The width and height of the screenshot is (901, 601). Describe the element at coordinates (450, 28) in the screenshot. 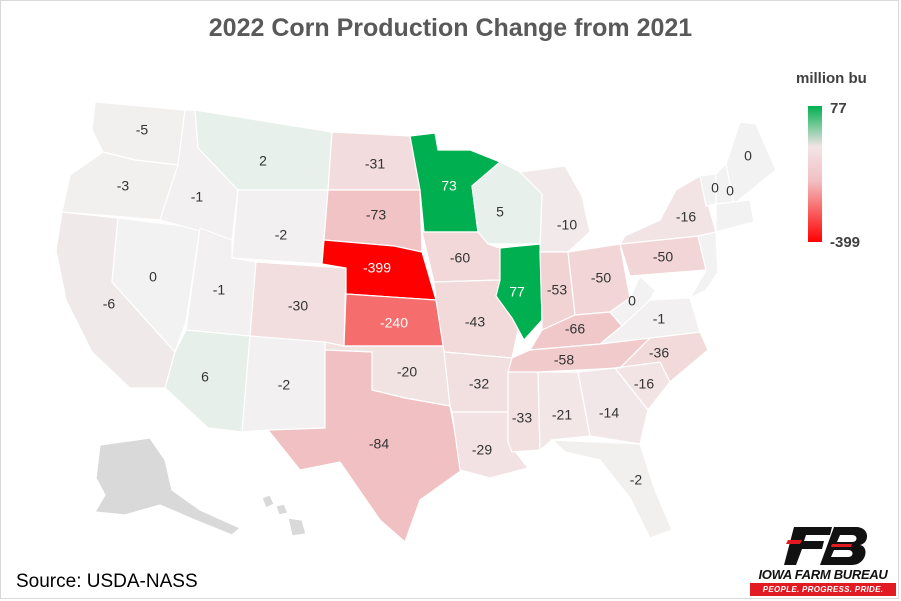

I see `page-title: 2022 Corn Production Change from 2021` at that location.